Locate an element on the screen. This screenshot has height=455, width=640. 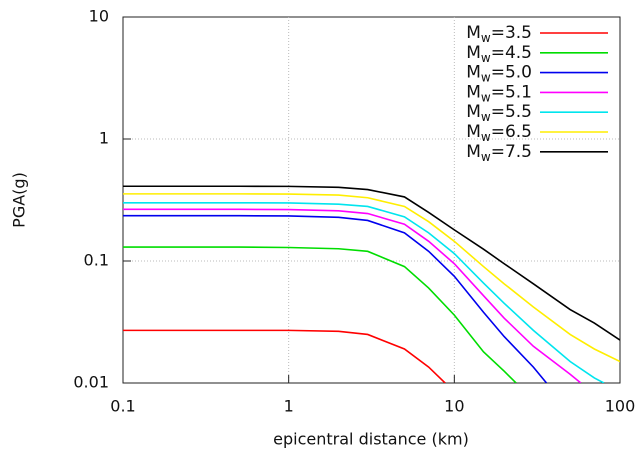
y-tick-label: 0.1 is located at coordinates (96, 260).